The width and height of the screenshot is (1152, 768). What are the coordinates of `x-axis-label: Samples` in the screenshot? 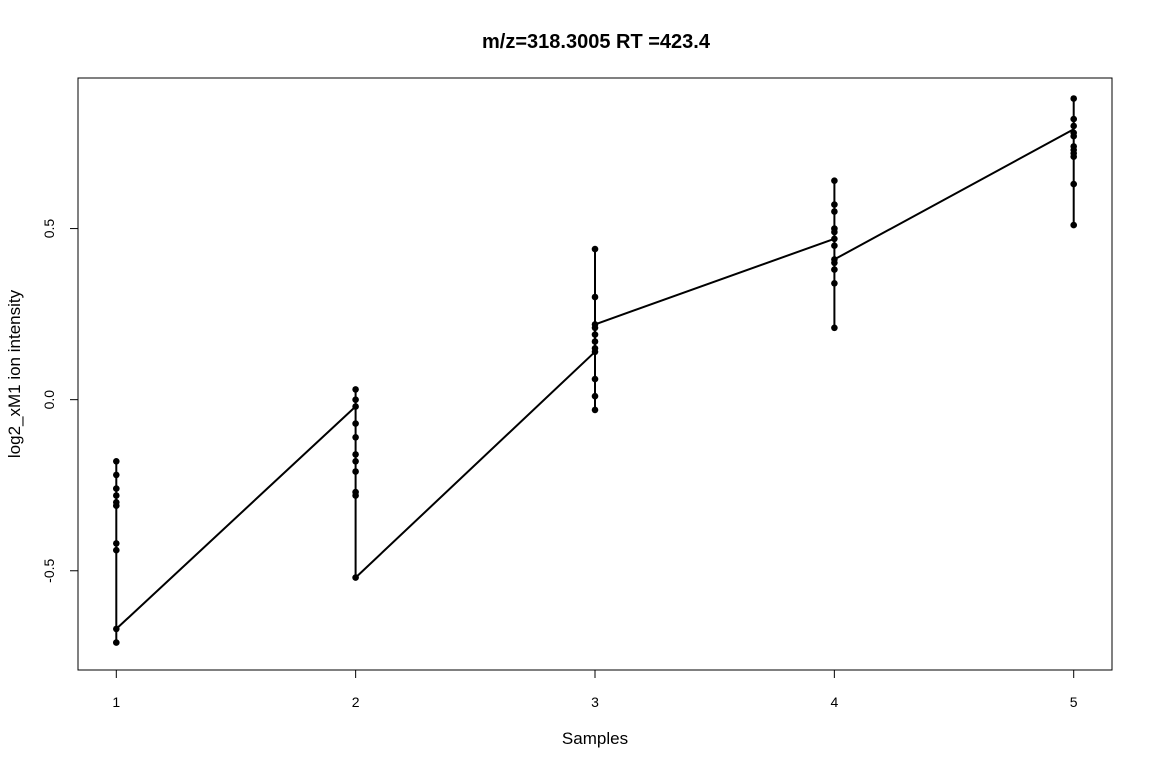 It's located at (595, 738).